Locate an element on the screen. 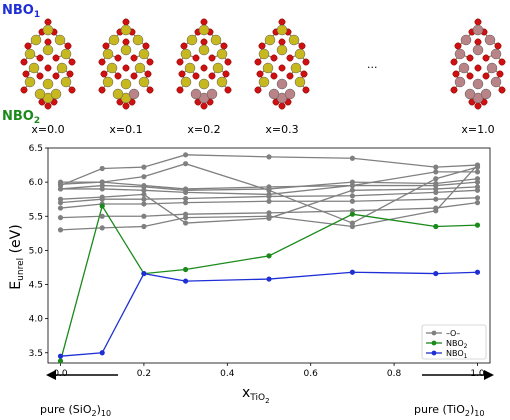  legend-entry: NBO1 is located at coordinates (457, 354).